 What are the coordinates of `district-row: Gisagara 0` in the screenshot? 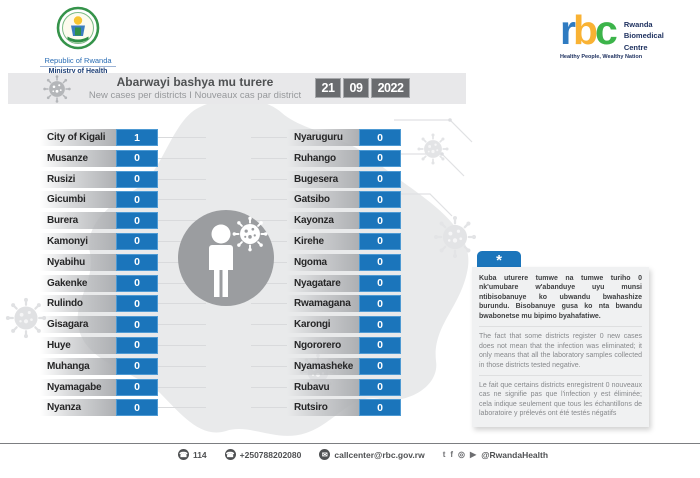 It's located at (123, 325).